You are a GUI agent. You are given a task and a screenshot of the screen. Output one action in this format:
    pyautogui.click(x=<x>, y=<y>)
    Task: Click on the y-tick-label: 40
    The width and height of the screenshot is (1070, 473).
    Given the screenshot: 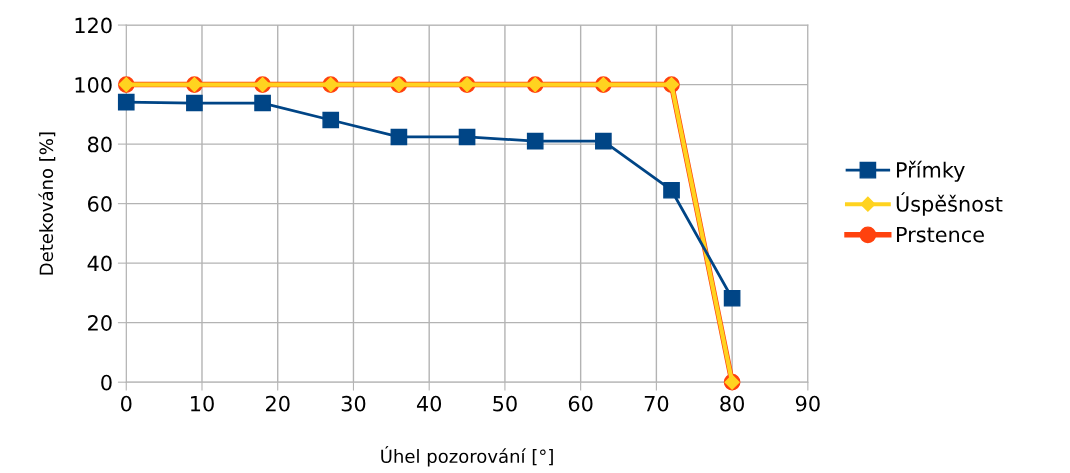 What is the action you would take?
    pyautogui.click(x=99, y=263)
    